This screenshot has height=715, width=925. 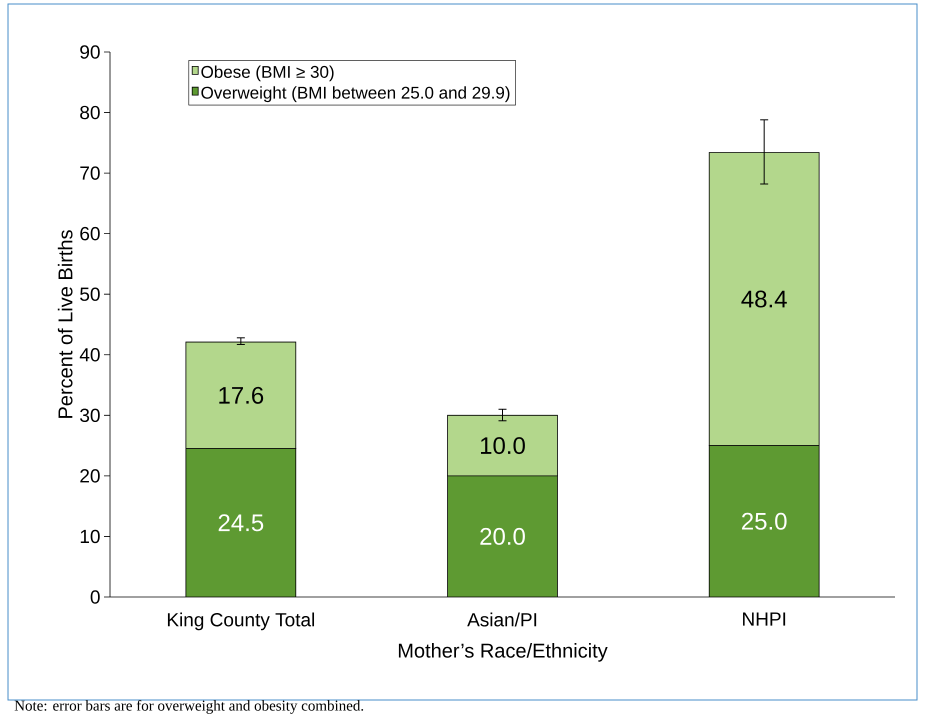 What do you see at coordinates (241, 523) in the screenshot?
I see `data-label: 24.5` at bounding box center [241, 523].